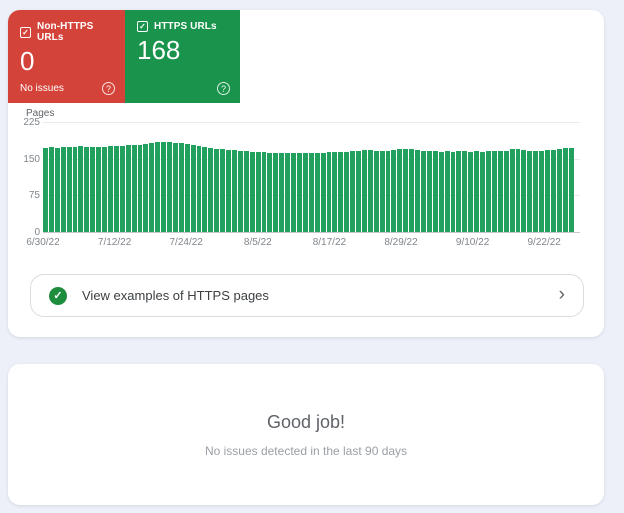 The width and height of the screenshot is (624, 513). I want to click on view-examples-button: View examples of HTTPS pages, so click(307, 295).